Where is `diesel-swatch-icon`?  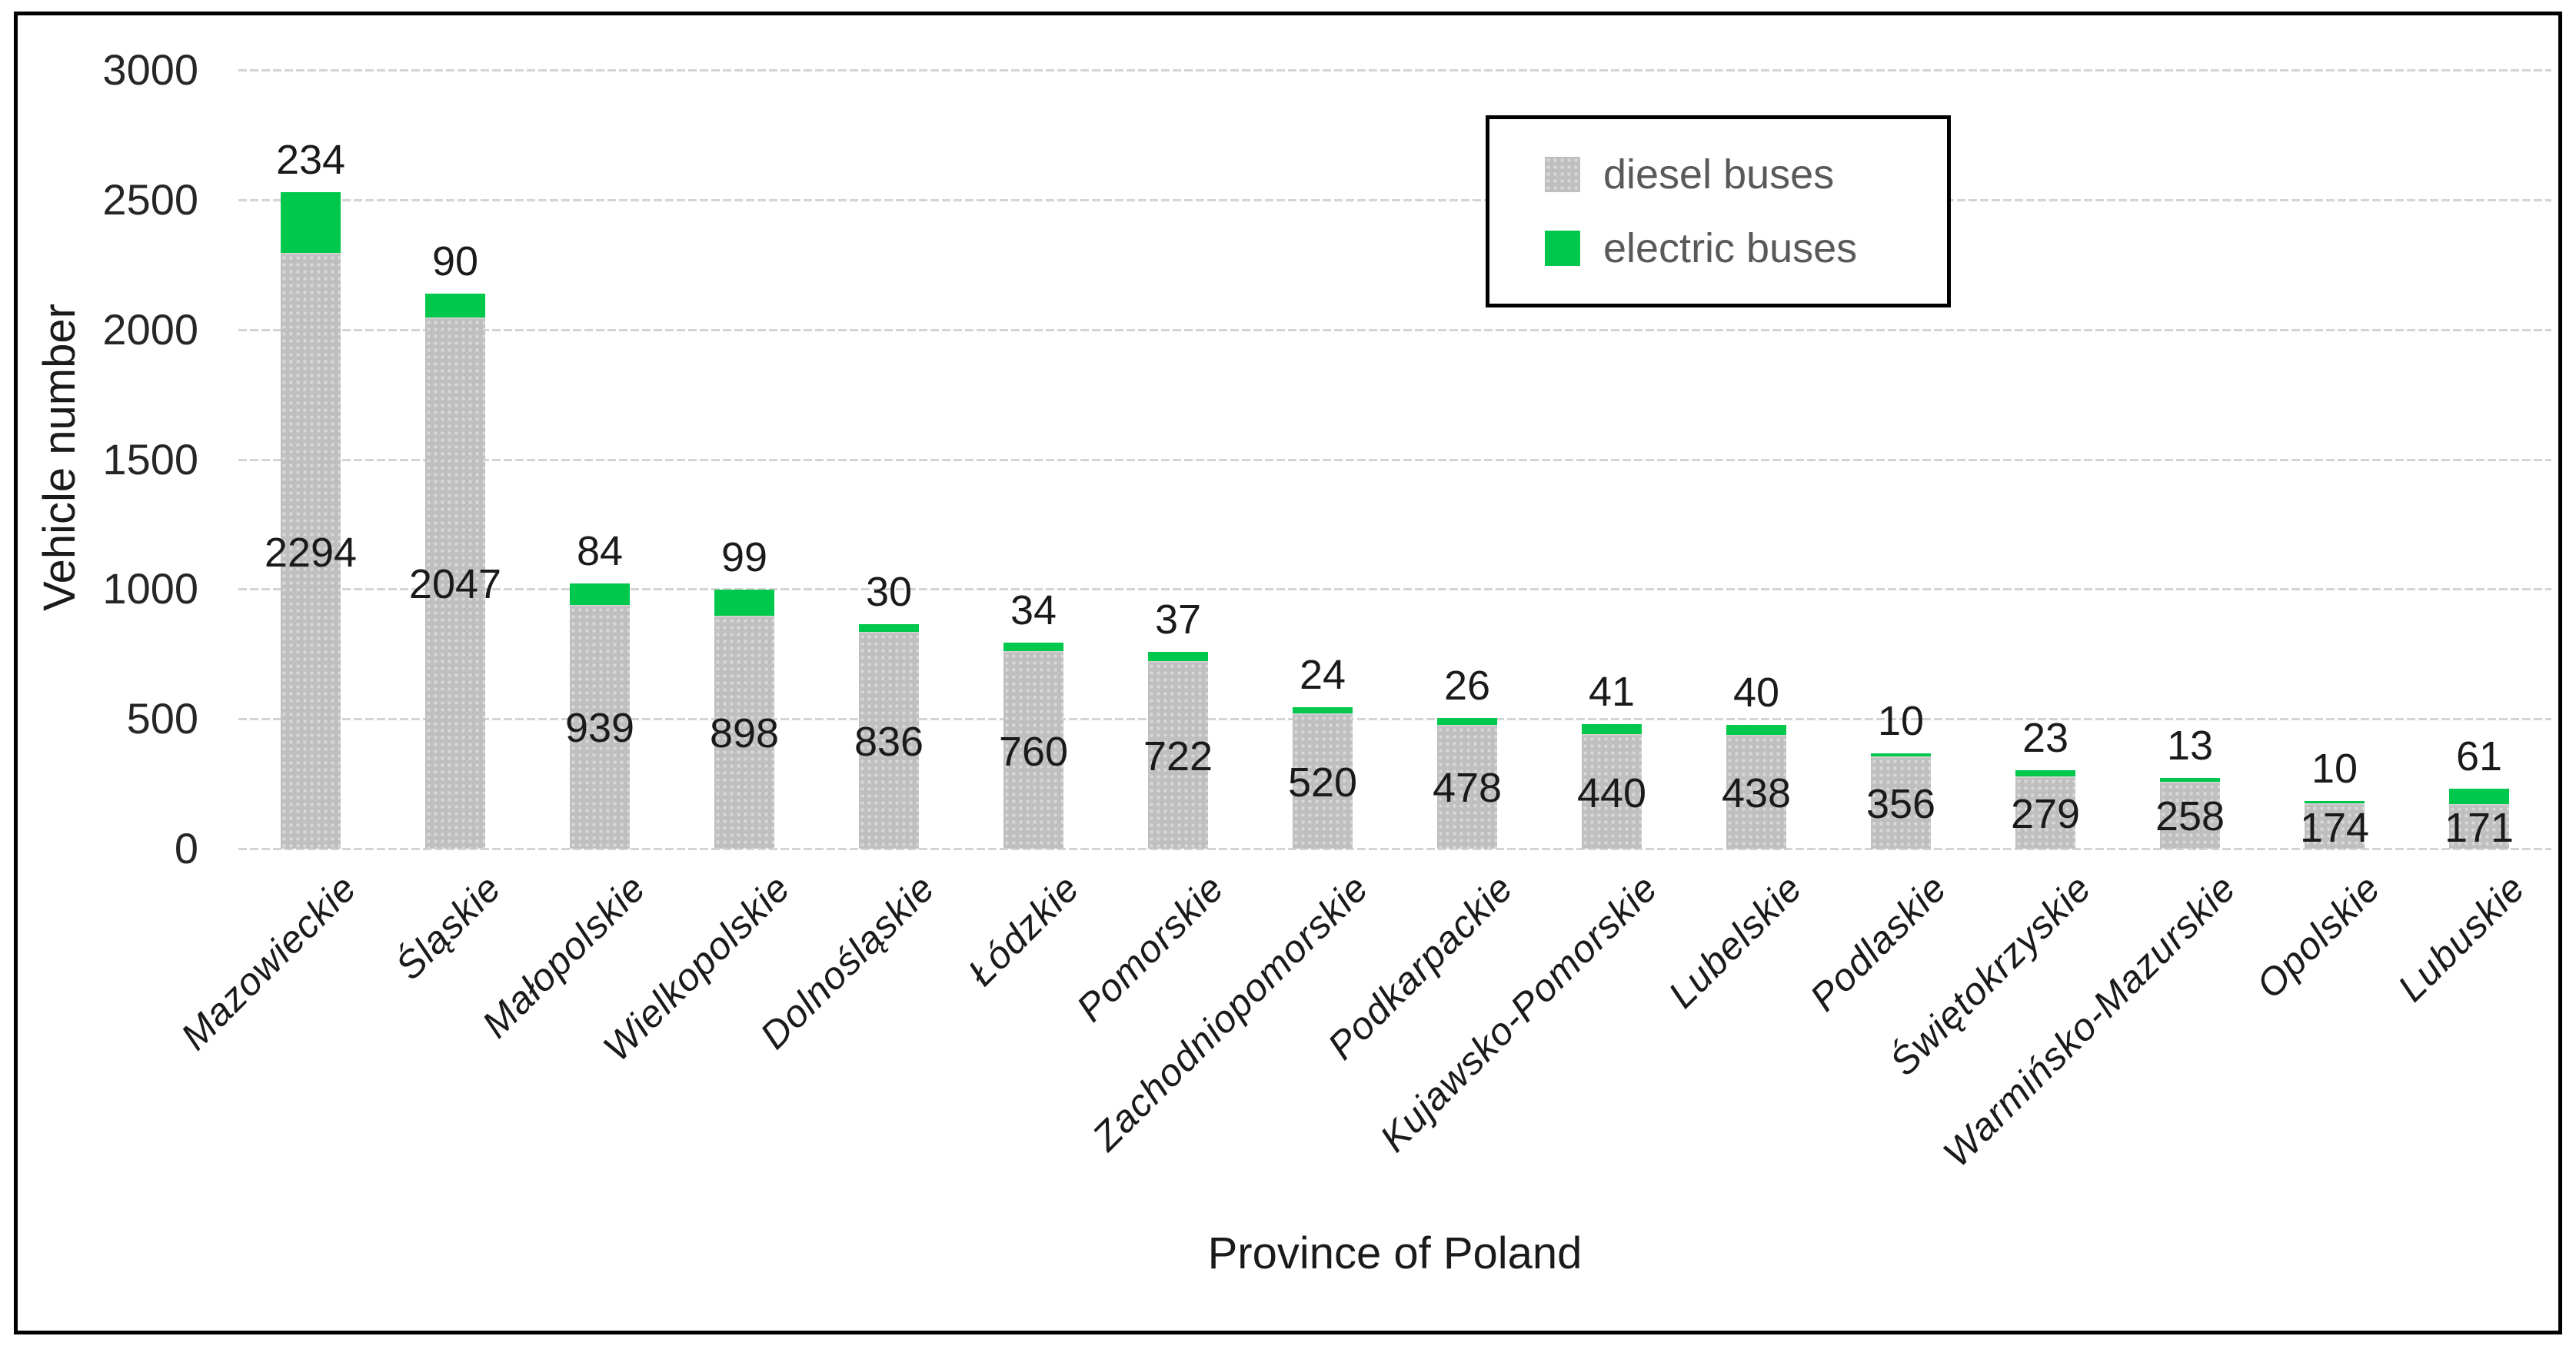 diesel-swatch-icon is located at coordinates (1562, 174).